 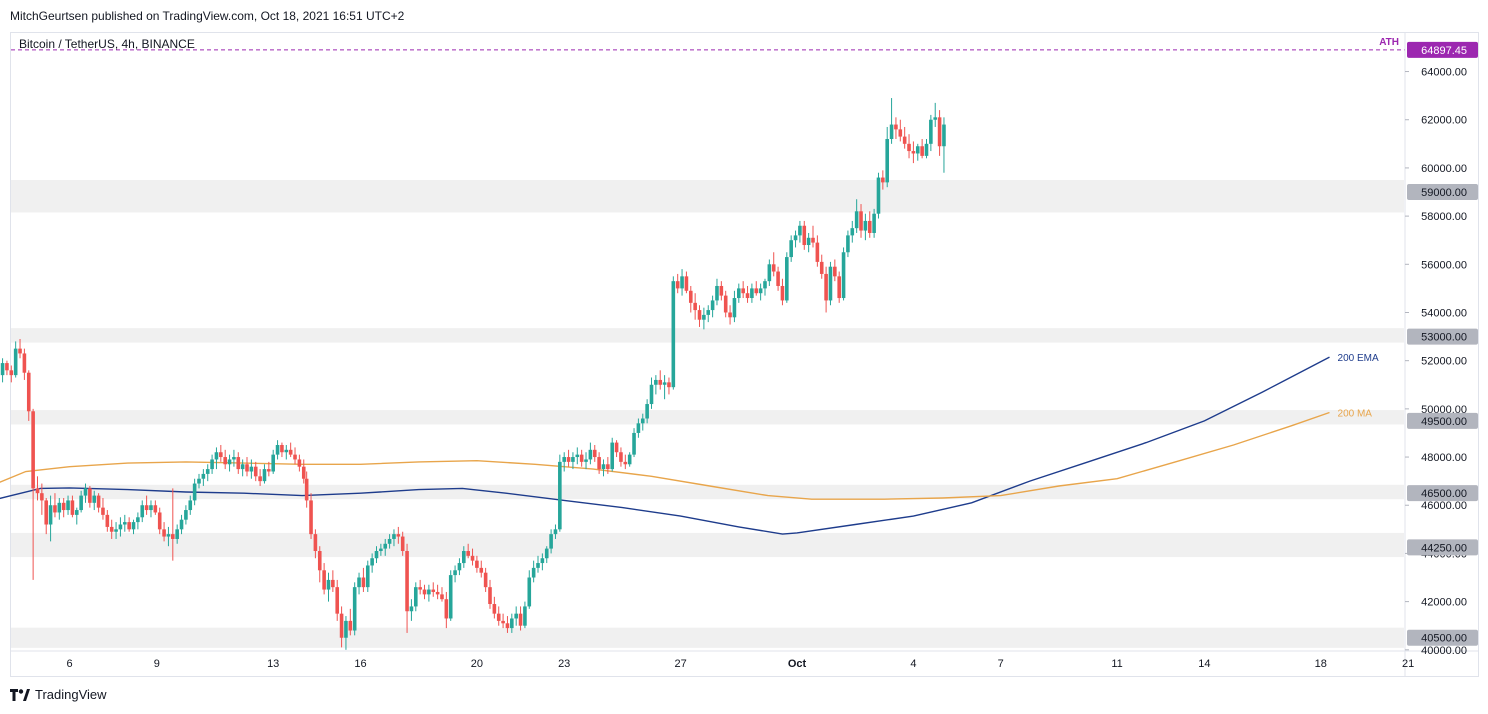 I want to click on y-tick-label-1: 42000.00, so click(x=1444, y=603).